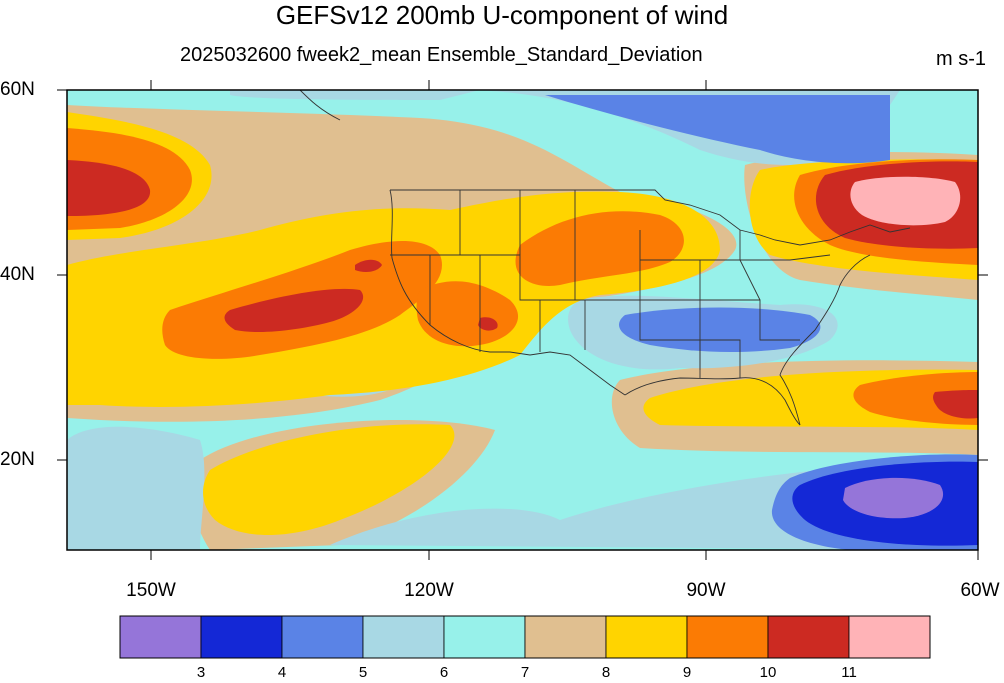  I want to click on colorbar-tick-label: 5, so click(363, 672).